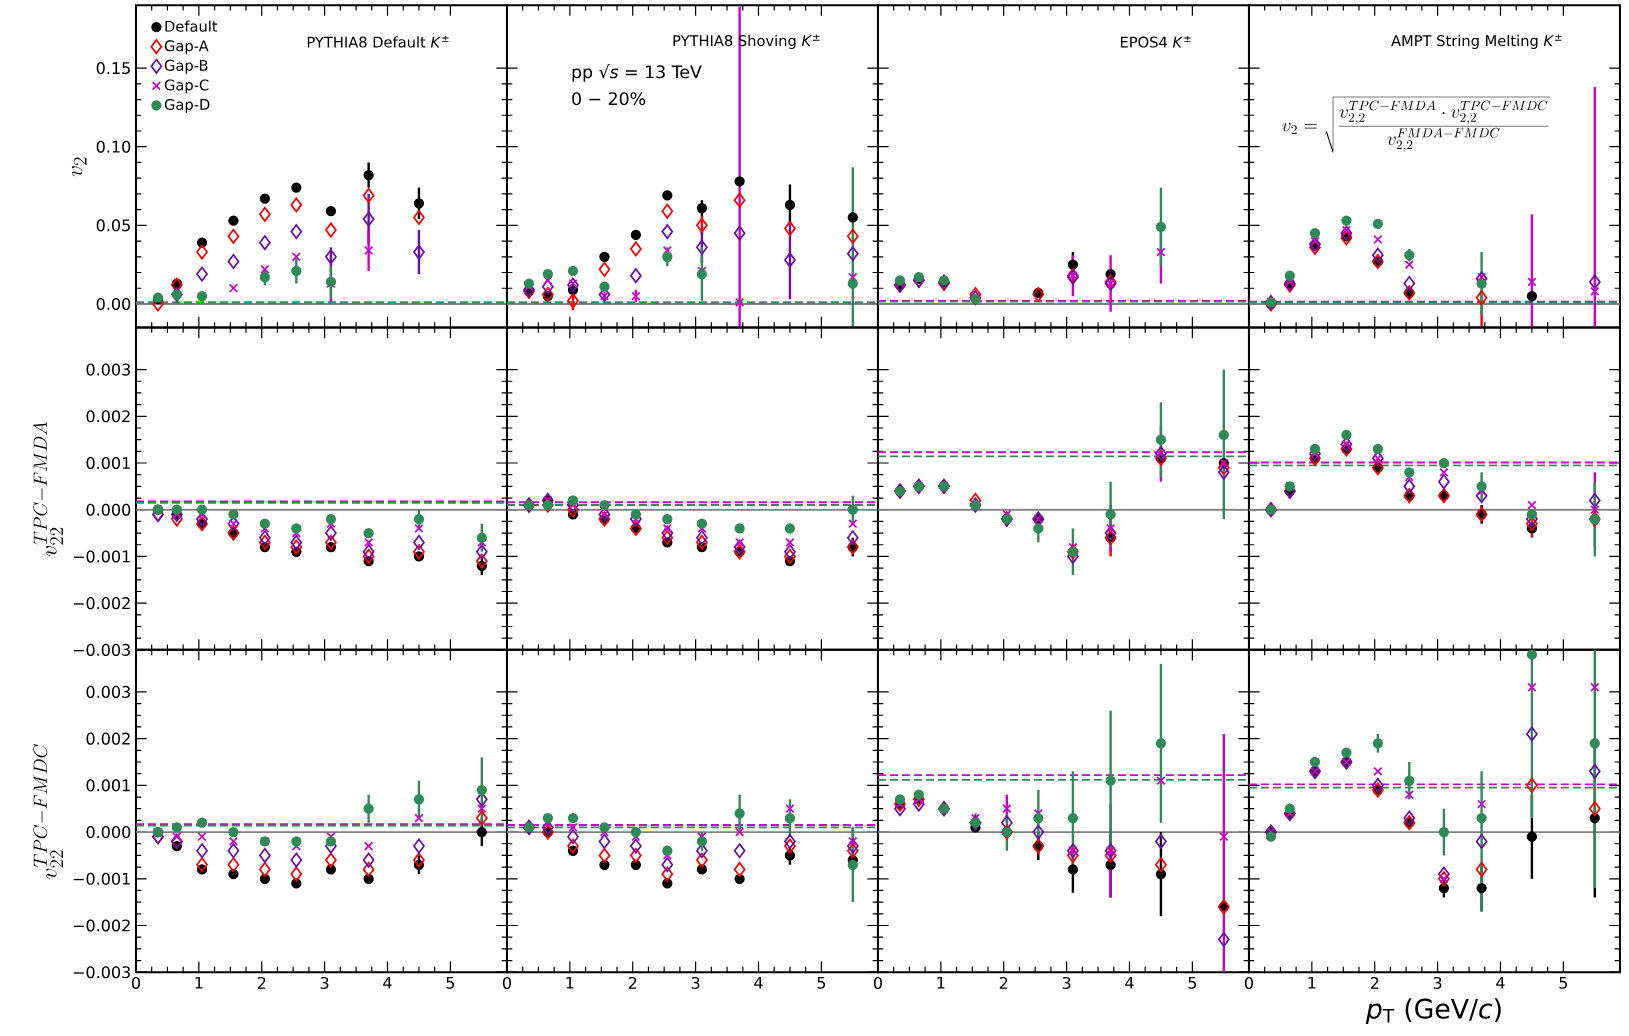  Describe the element at coordinates (186, 86) in the screenshot. I see `legend-label: Gap-C` at that location.